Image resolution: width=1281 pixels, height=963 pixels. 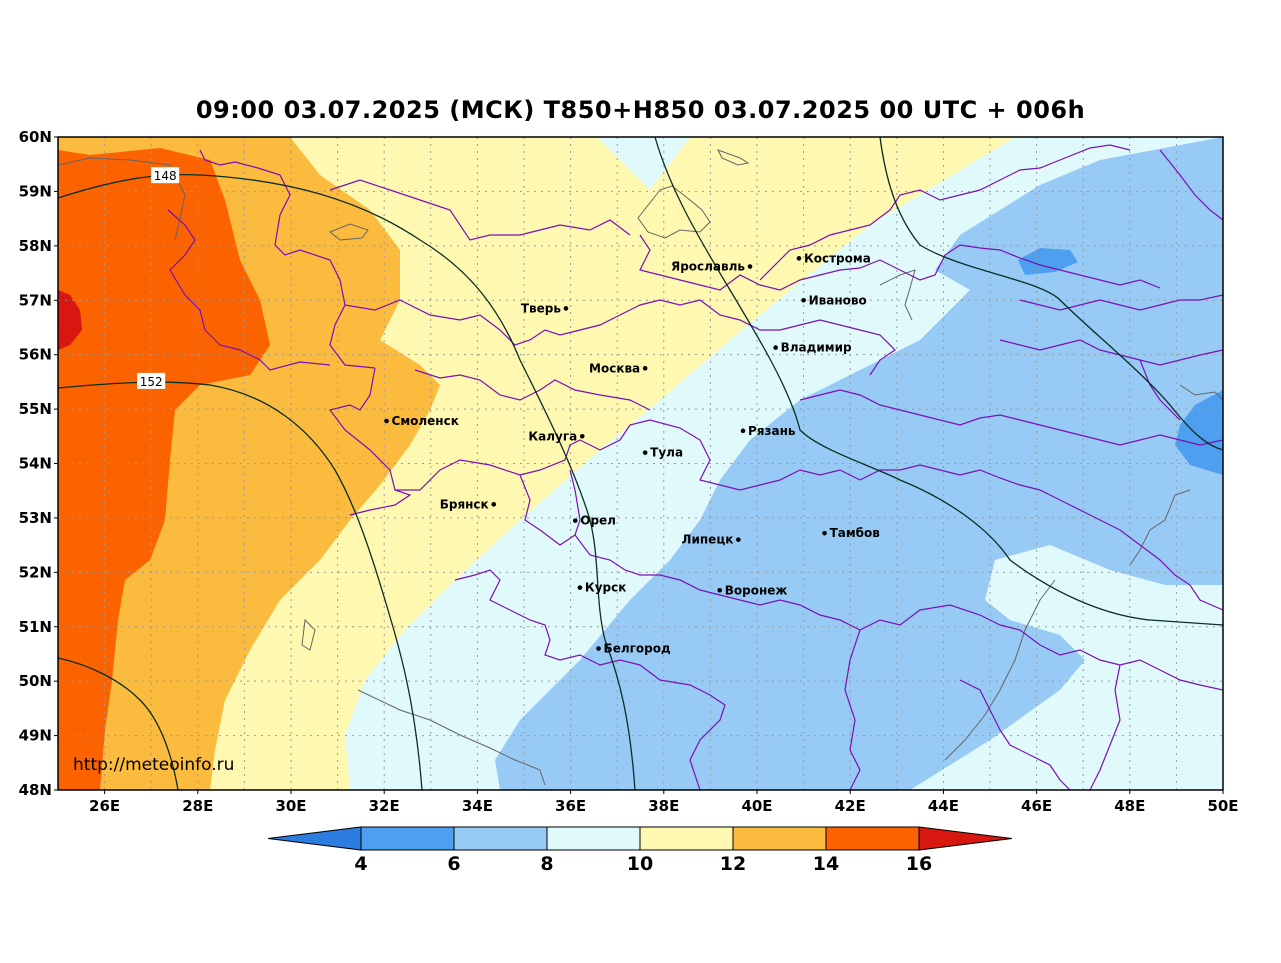 I want to click on city-label: Москва, so click(x=614, y=368).